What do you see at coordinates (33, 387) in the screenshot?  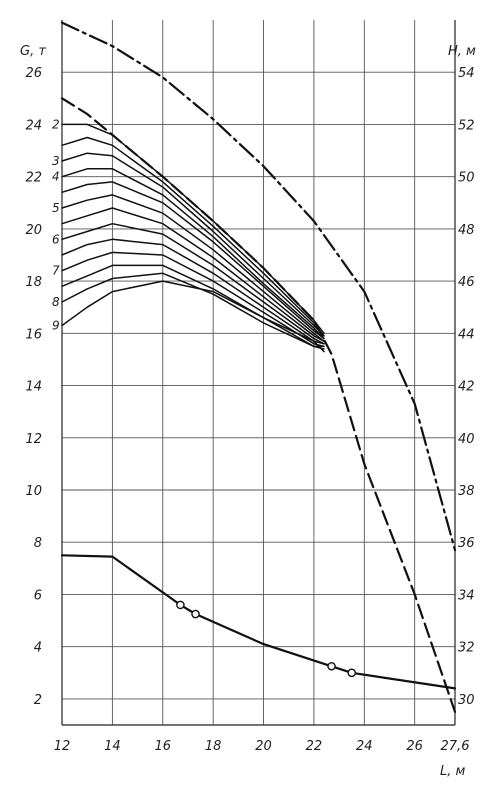 I see `y-tick-label-left: 14` at bounding box center [33, 387].